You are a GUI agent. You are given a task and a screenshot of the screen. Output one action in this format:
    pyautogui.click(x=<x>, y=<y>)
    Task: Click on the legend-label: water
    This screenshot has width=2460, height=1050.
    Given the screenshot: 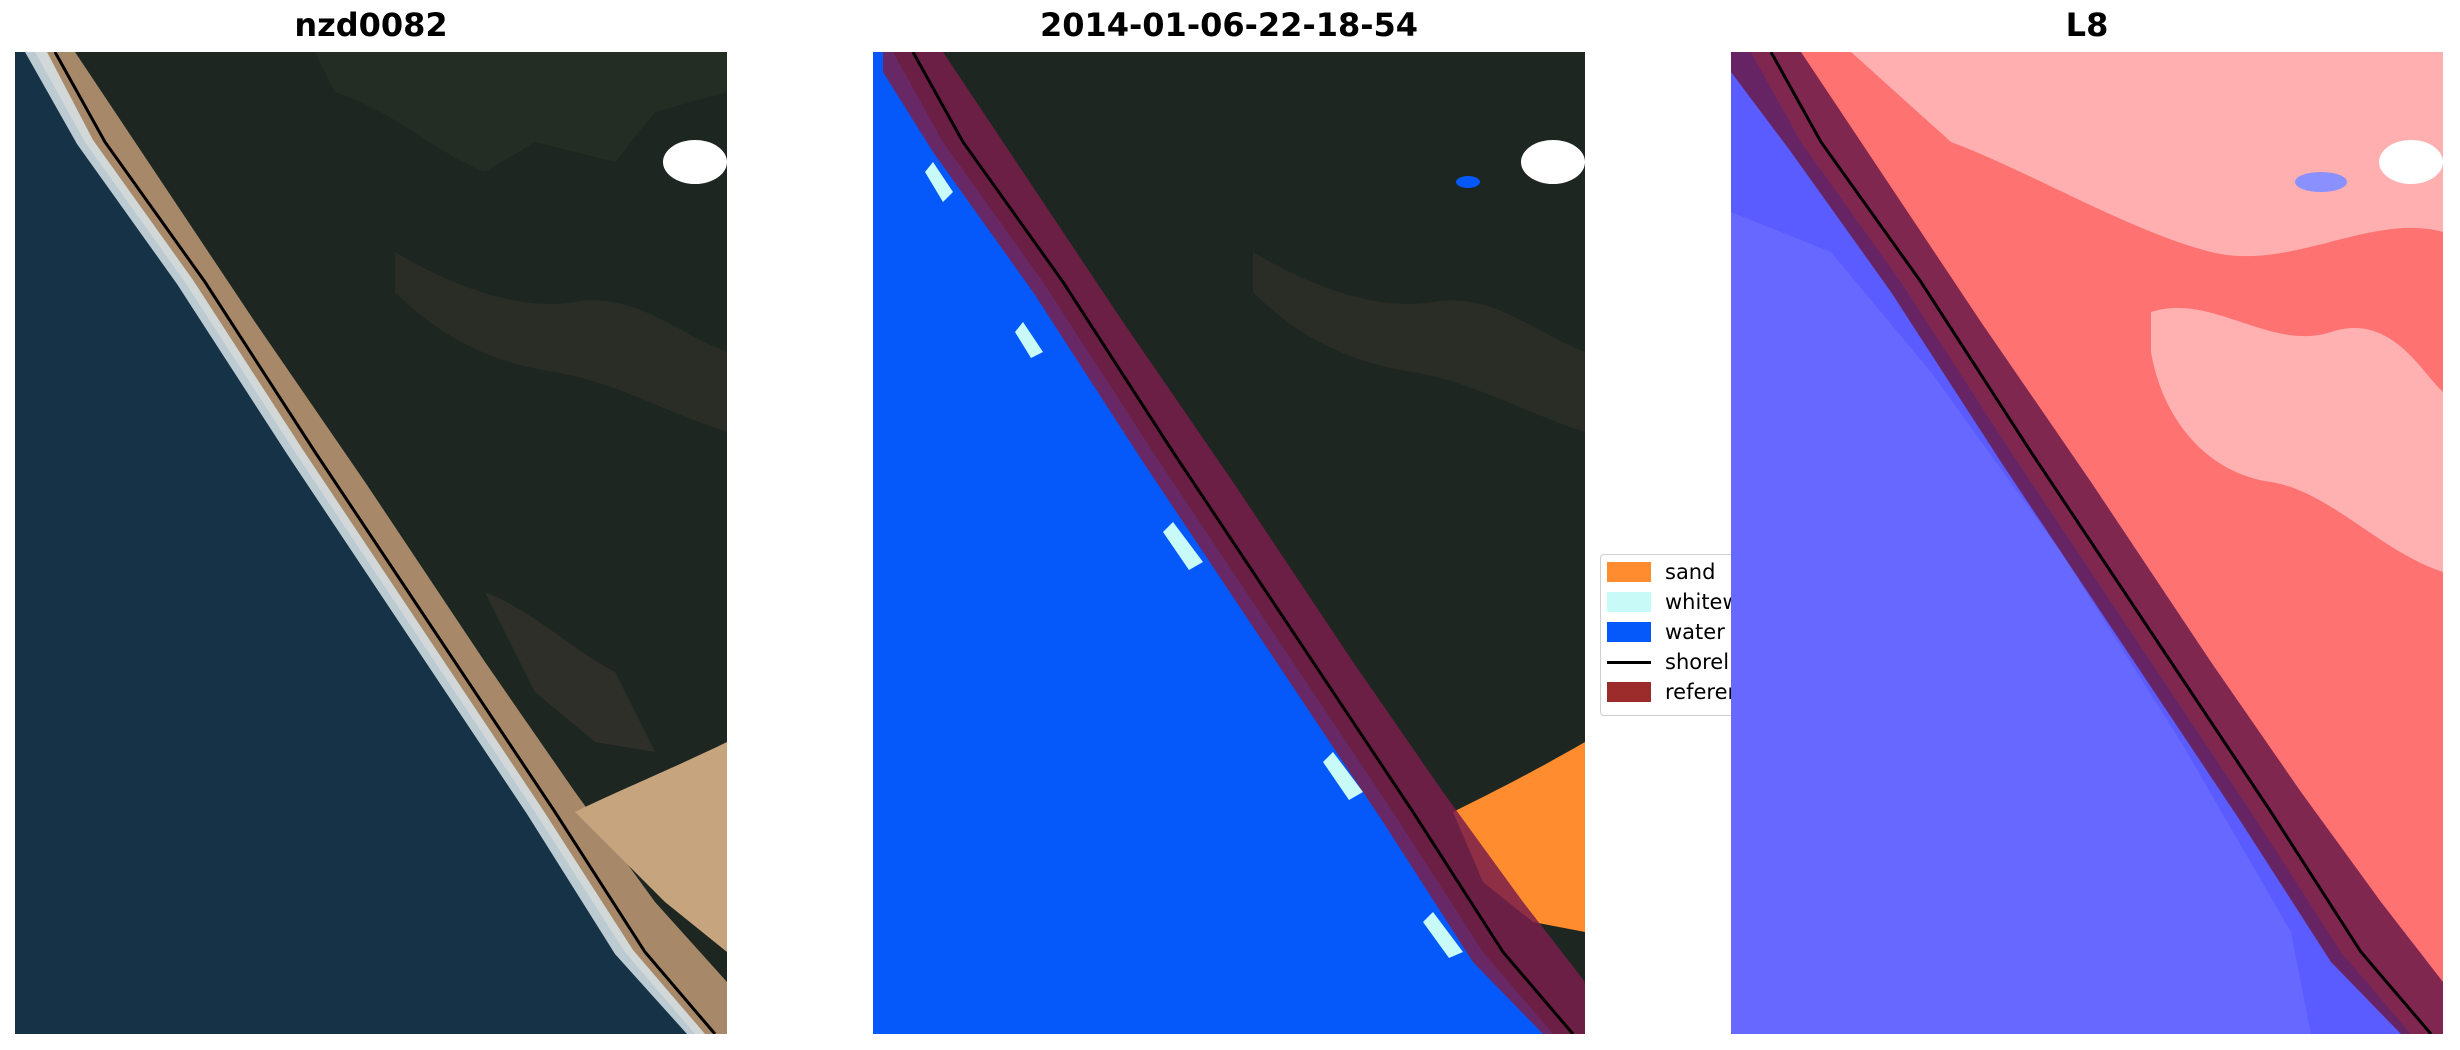 What is the action you would take?
    pyautogui.click(x=1695, y=632)
    